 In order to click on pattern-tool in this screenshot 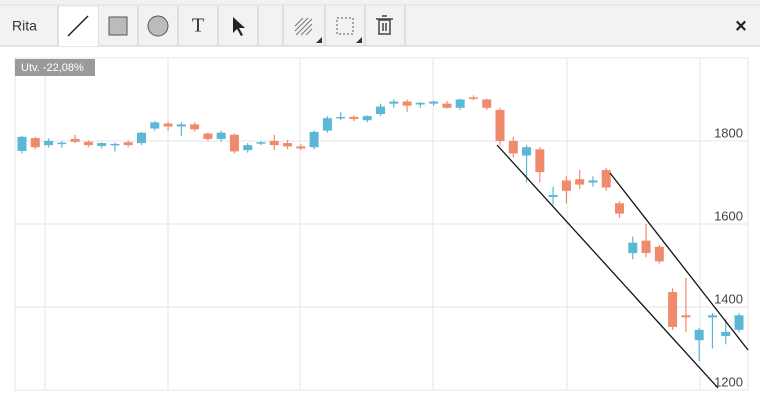, I will do `click(303, 26)`.